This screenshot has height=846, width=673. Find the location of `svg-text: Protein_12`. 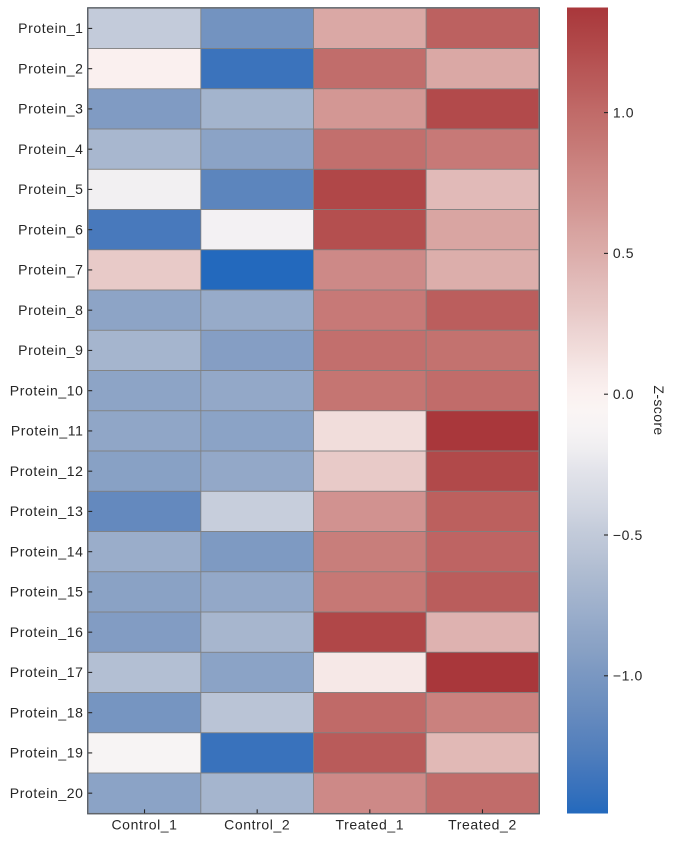

svg-text: Protein_12 is located at coordinates (47, 471).